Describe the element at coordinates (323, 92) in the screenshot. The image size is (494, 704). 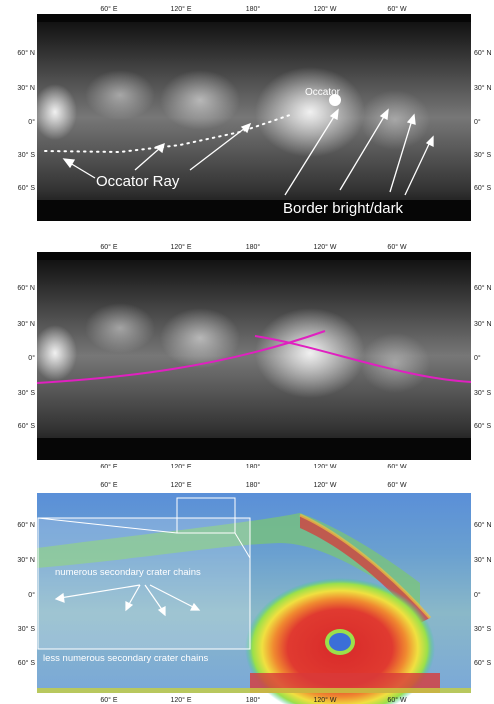
I see `occator-label: Occator` at that location.